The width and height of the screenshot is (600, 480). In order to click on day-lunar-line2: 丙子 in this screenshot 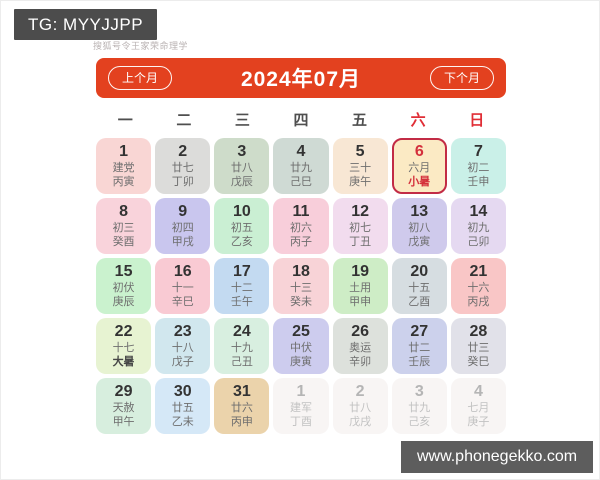, I will do `click(300, 242)`.